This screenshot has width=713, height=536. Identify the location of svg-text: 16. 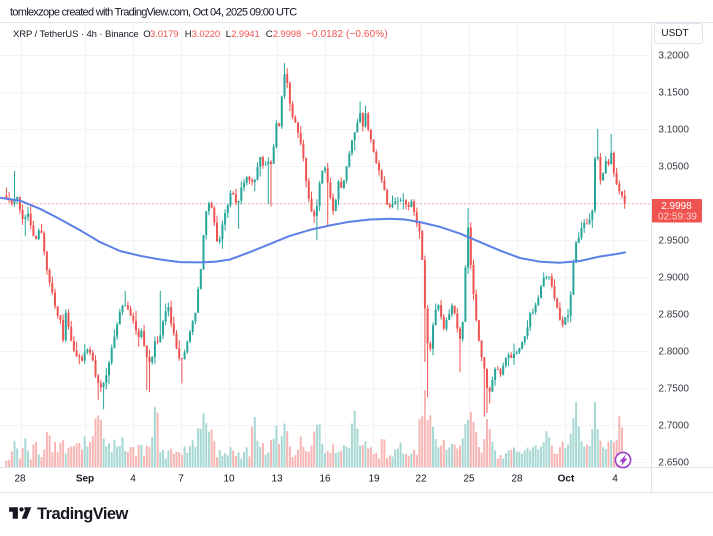
(325, 479).